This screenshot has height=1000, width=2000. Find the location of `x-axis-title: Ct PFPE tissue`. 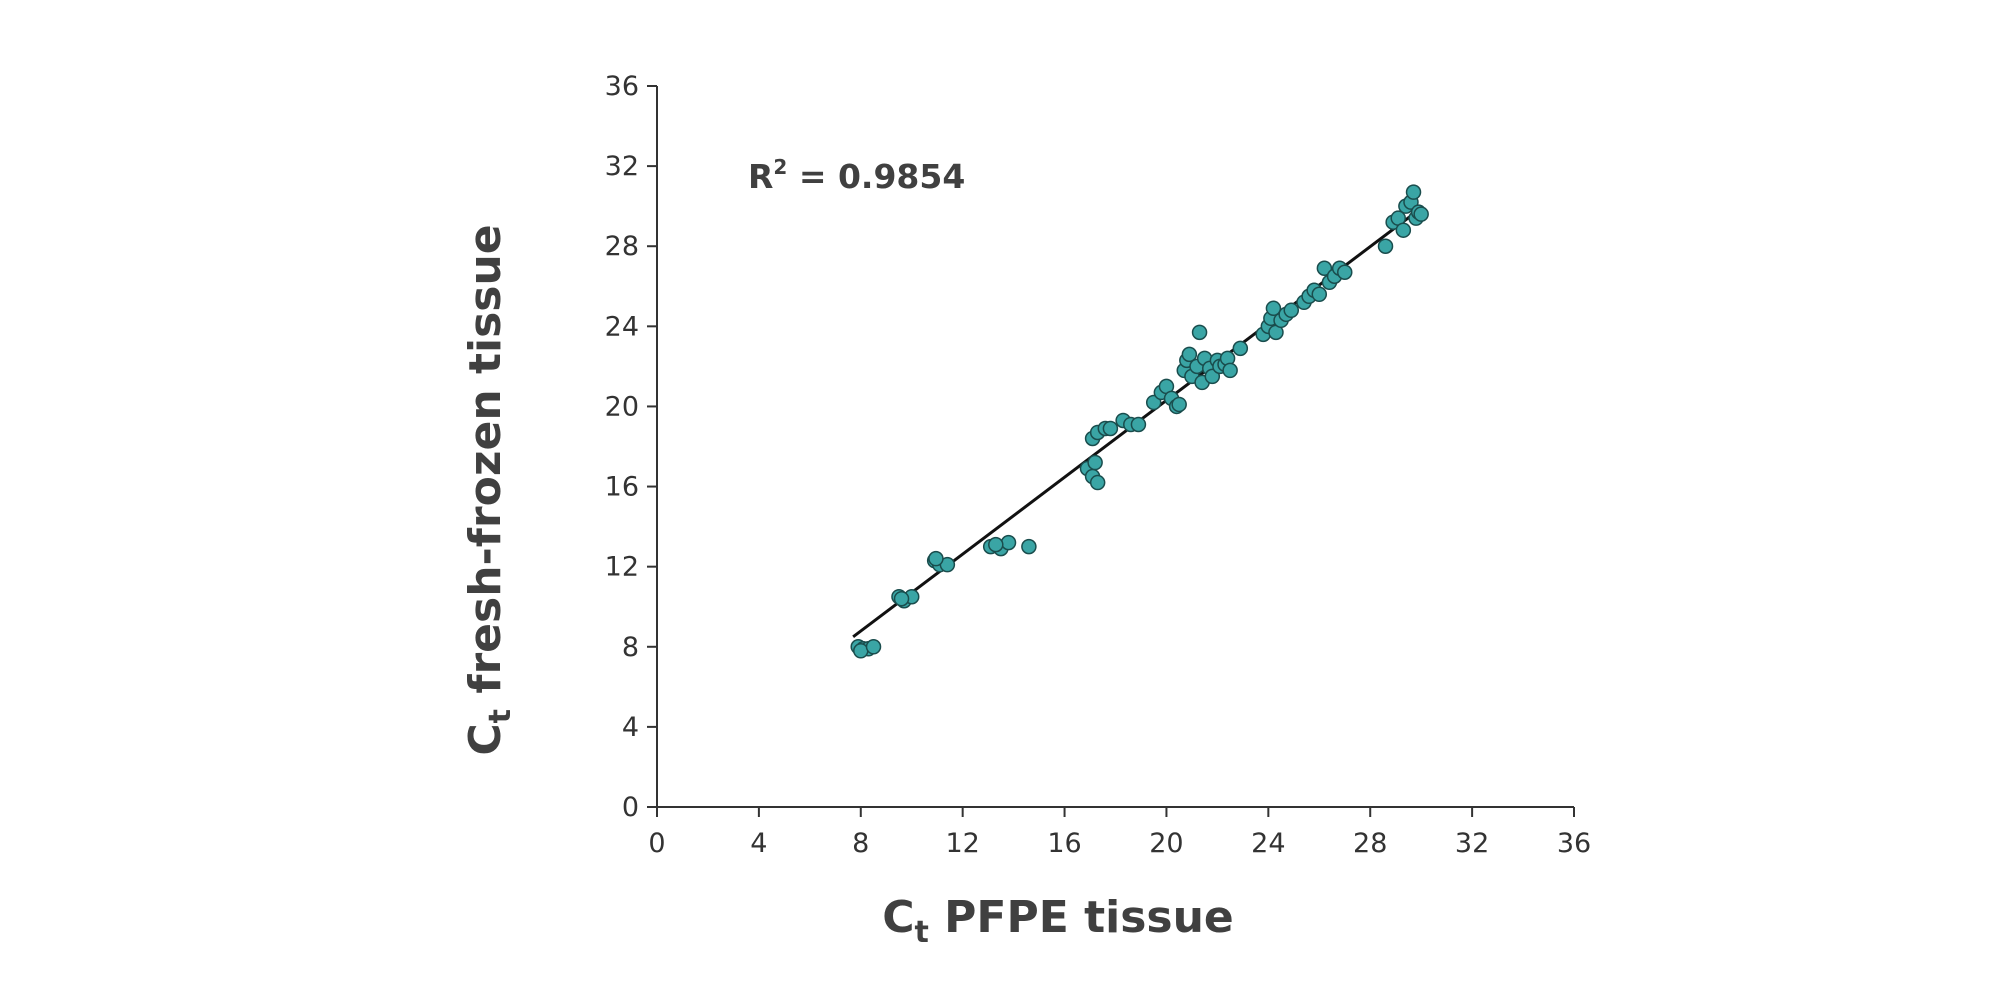

x-axis-title: Ct PFPE tissue is located at coordinates (1058, 921).